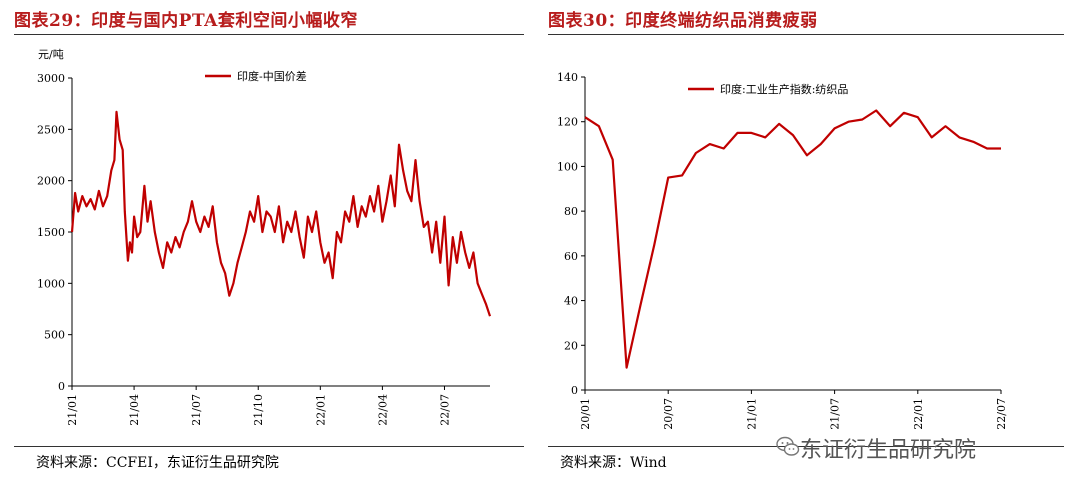  I want to click on right-title-rule, so click(806, 34).